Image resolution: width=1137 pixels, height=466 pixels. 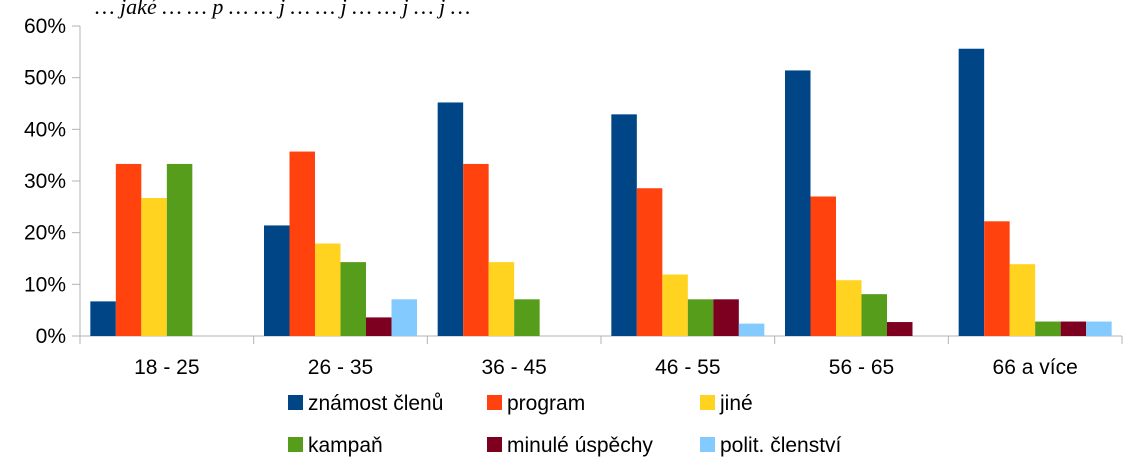 I want to click on legend-entry: minulé úspěchy, so click(x=580, y=445).